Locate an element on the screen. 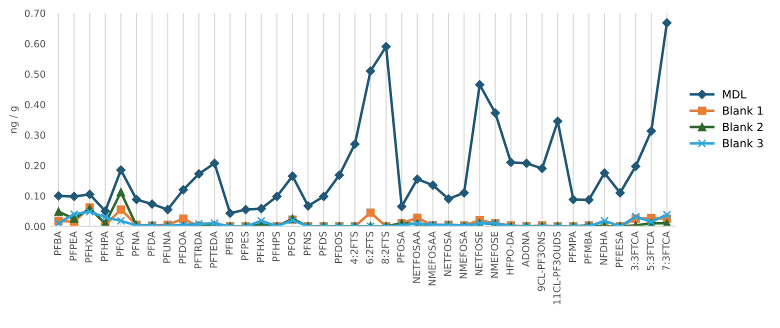  x-tick-label: PFUNA is located at coordinates (167, 247).